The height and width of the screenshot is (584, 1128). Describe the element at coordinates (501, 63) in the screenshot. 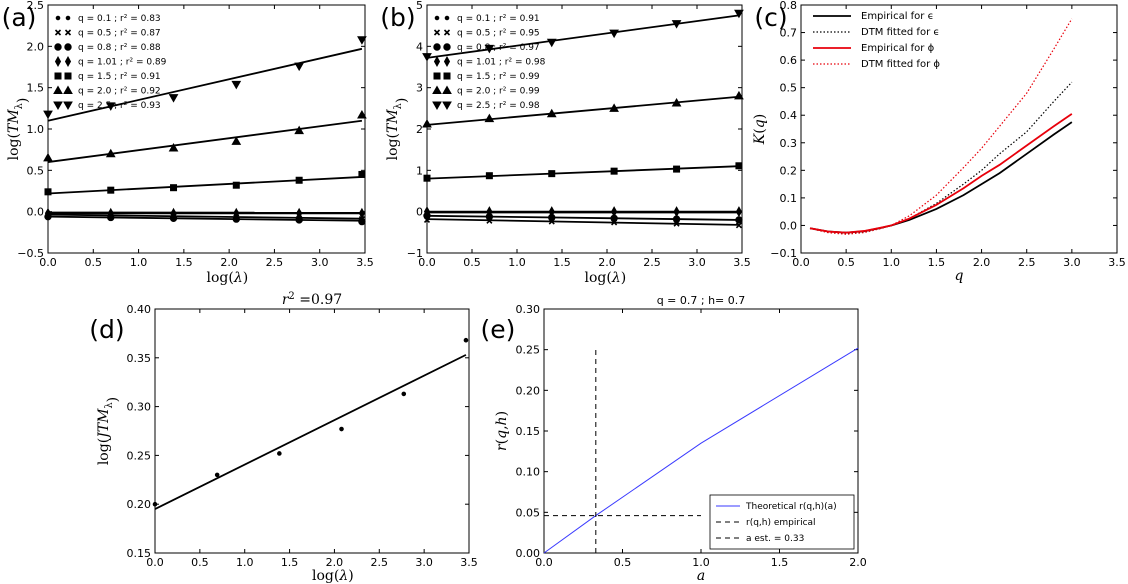

I see `legend-label: q = 1.01 ; r² = 0.98` at that location.